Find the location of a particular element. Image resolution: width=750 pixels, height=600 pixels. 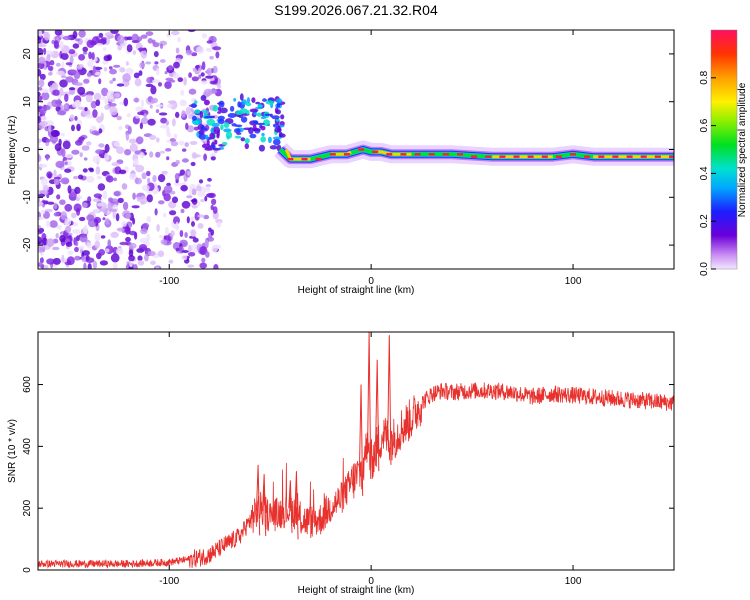

snr-xlabel: Height of straight line (km) is located at coordinates (356, 590).